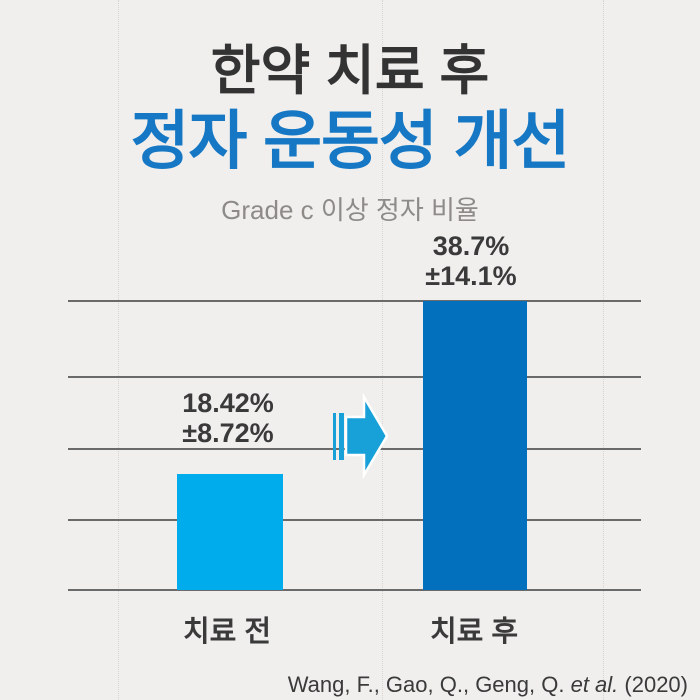  Describe the element at coordinates (228, 403) in the screenshot. I see `value-before: 18.42%` at that location.